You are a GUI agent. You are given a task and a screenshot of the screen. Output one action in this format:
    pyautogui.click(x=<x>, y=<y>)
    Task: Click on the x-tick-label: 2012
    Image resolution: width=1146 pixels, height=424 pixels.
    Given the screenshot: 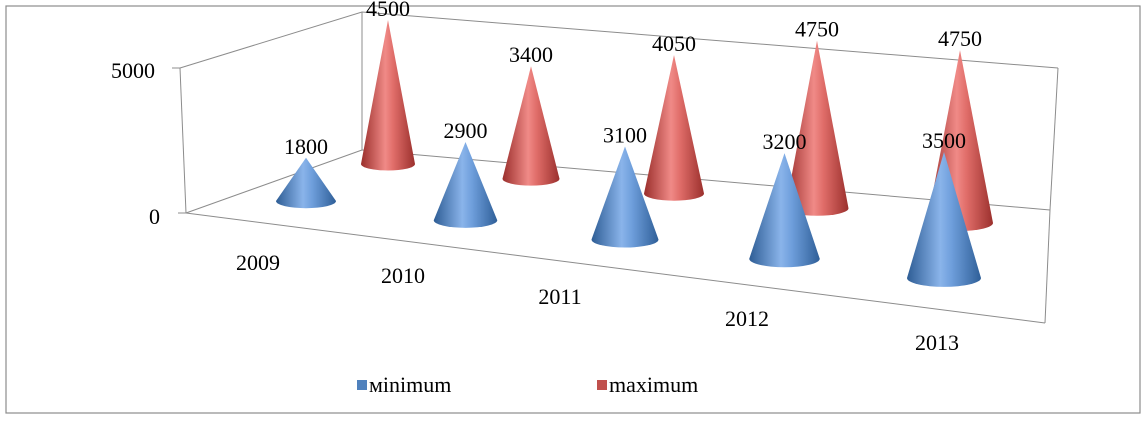 What is the action you would take?
    pyautogui.click(x=747, y=318)
    